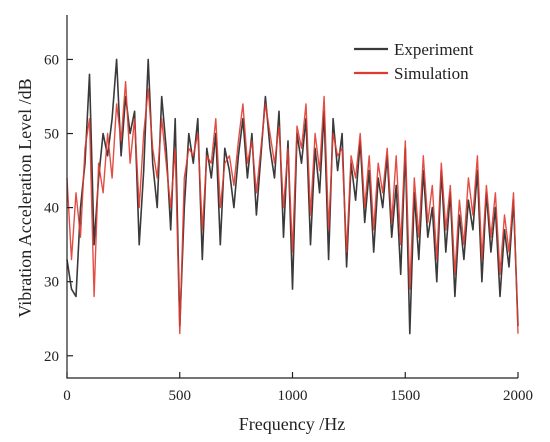 The height and width of the screenshot is (442, 550). Describe the element at coordinates (67, 396) in the screenshot. I see `x-tick-label: 0` at that location.